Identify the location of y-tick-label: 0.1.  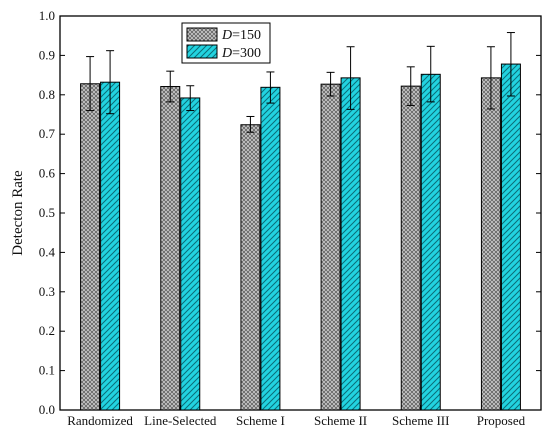
(47, 370).